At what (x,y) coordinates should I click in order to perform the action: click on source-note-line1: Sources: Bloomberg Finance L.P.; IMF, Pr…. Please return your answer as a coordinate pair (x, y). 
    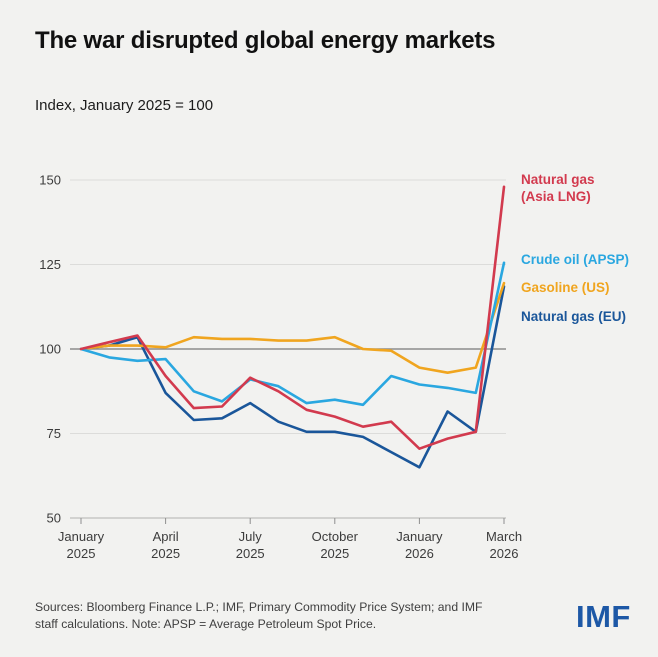
    Looking at the image, I should click on (259, 607).